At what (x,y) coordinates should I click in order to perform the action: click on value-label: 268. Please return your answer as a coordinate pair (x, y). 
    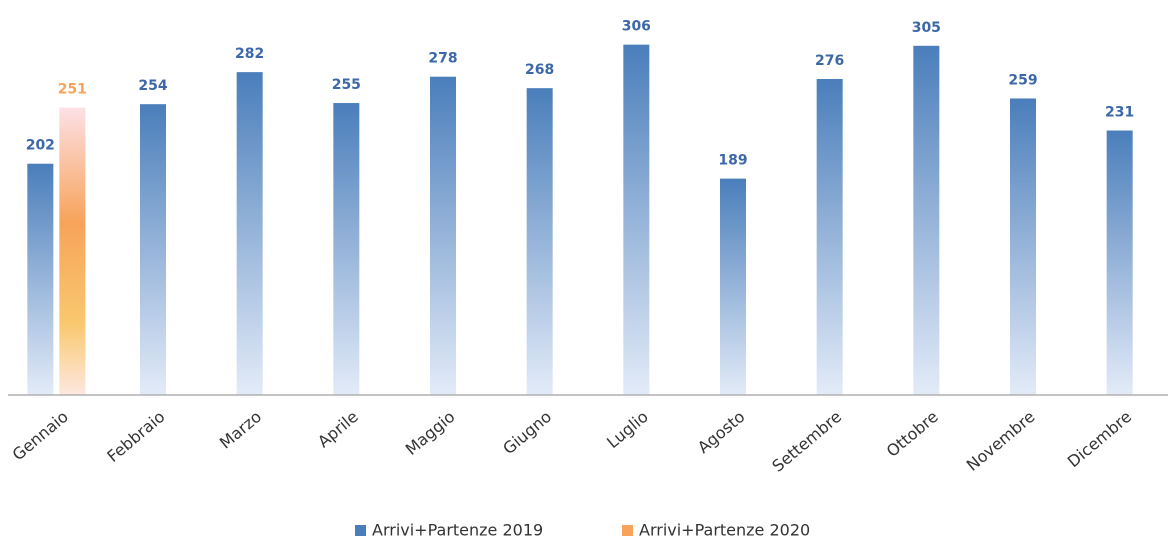
    Looking at the image, I should click on (539, 70).